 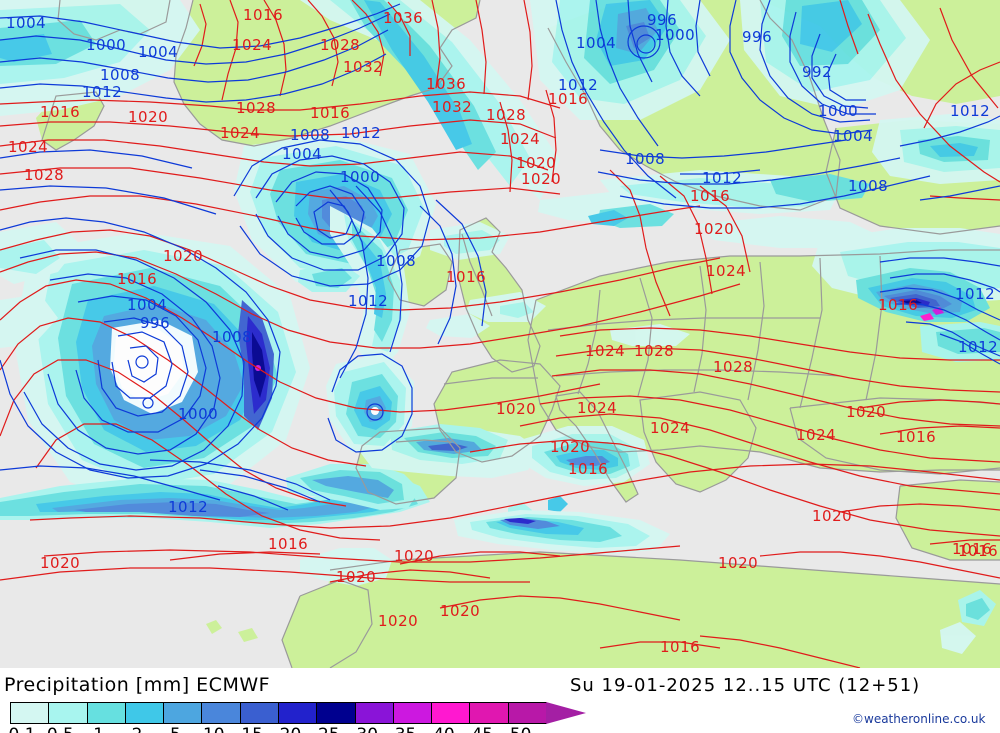 I want to click on colorbar-tick: 5, so click(x=175, y=729).